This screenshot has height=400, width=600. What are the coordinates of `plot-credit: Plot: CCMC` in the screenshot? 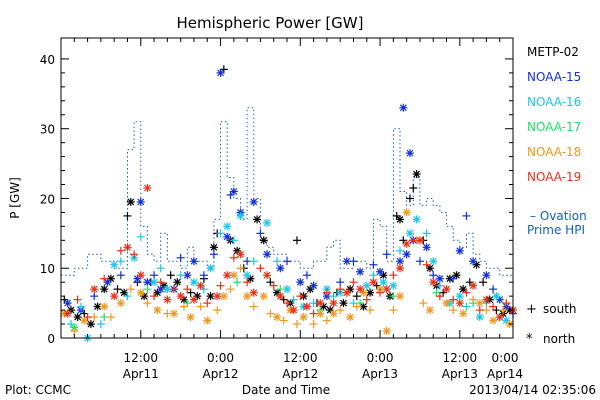 It's located at (38, 390).